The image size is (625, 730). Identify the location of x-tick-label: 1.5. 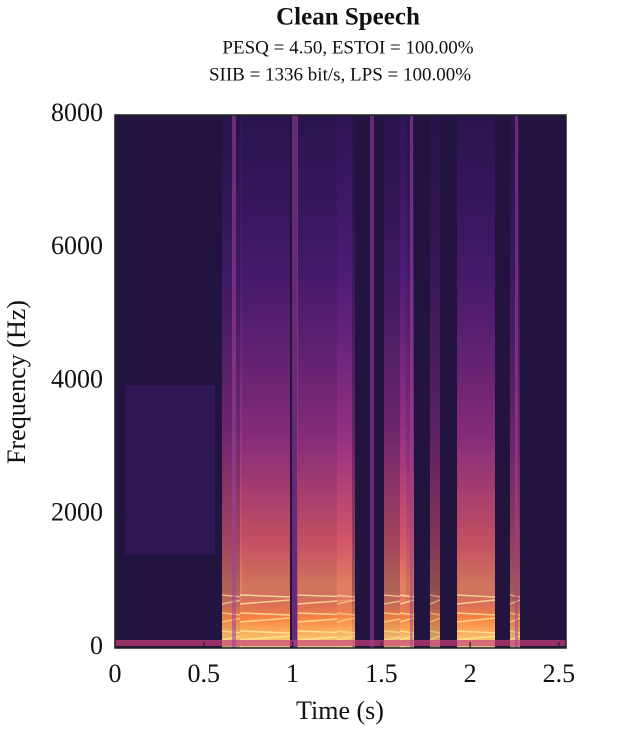
(381, 673).